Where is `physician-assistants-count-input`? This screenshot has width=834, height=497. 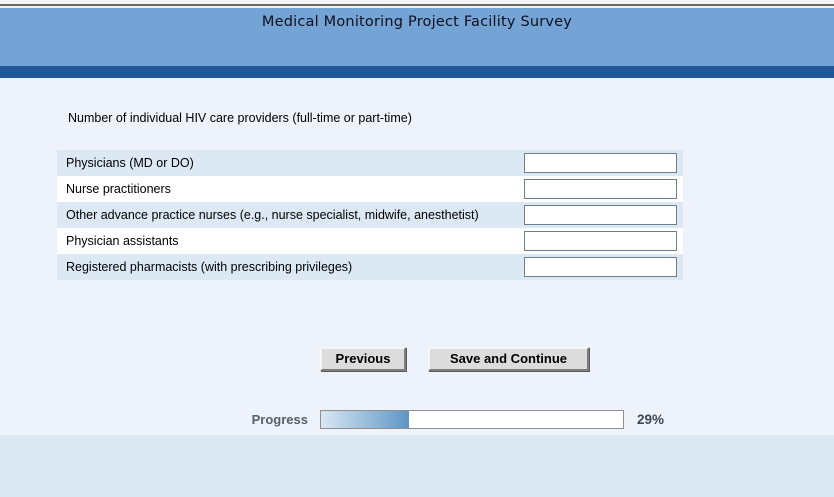
physician-assistants-count-input is located at coordinates (600, 241).